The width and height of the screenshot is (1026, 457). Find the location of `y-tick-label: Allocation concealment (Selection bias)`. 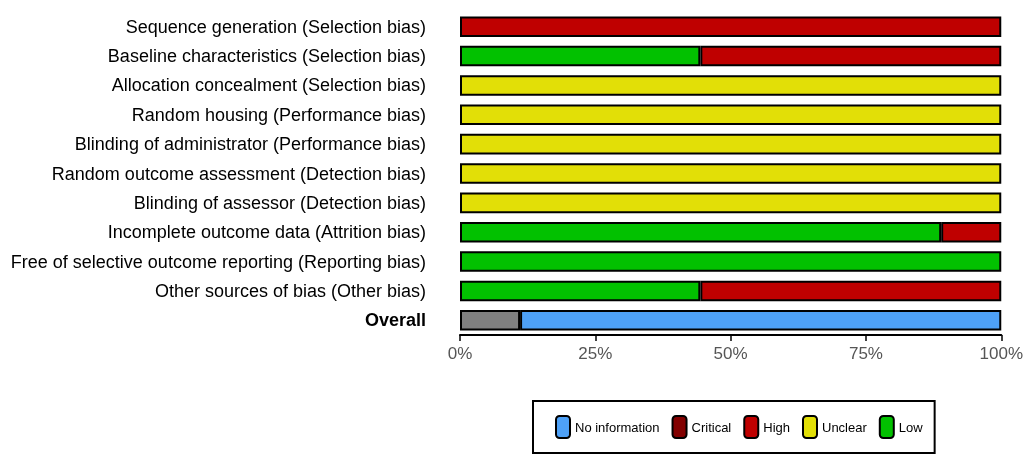

y-tick-label: Allocation concealment (Selection bias) is located at coordinates (268, 85).